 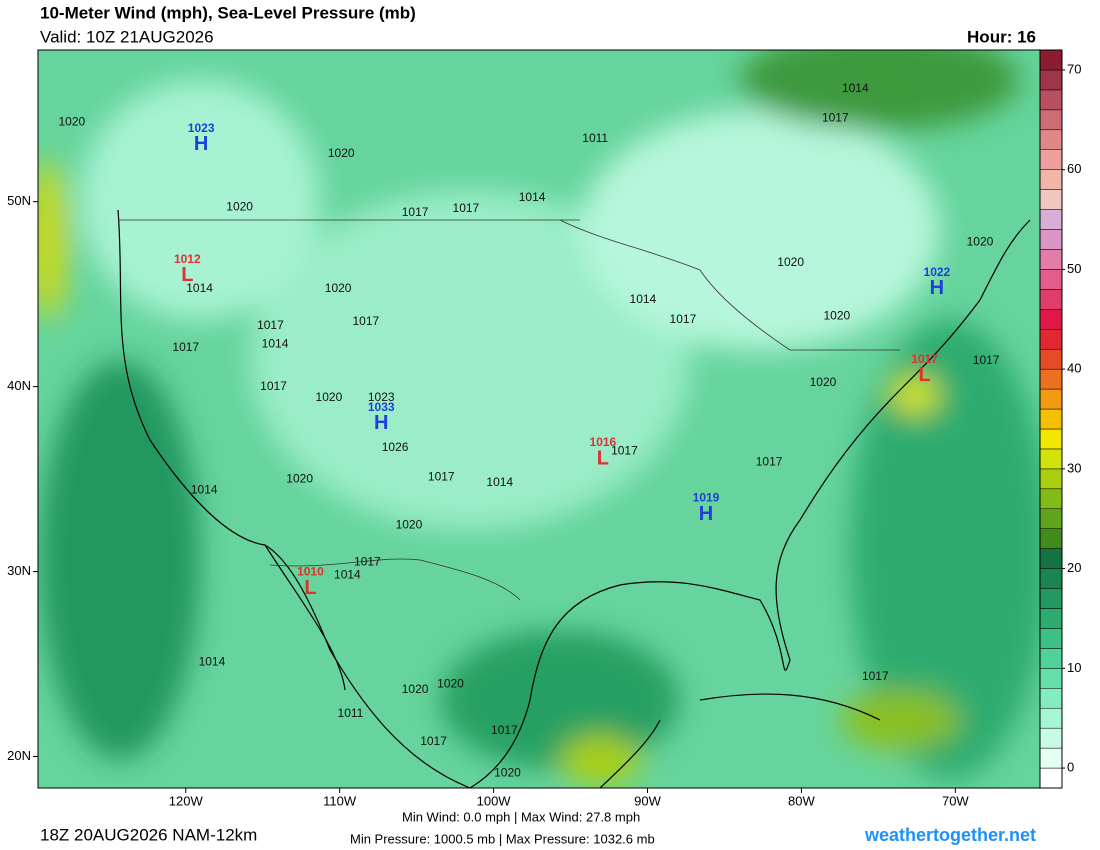 What do you see at coordinates (1074, 368) in the screenshot?
I see `colorbar-label: 40` at bounding box center [1074, 368].